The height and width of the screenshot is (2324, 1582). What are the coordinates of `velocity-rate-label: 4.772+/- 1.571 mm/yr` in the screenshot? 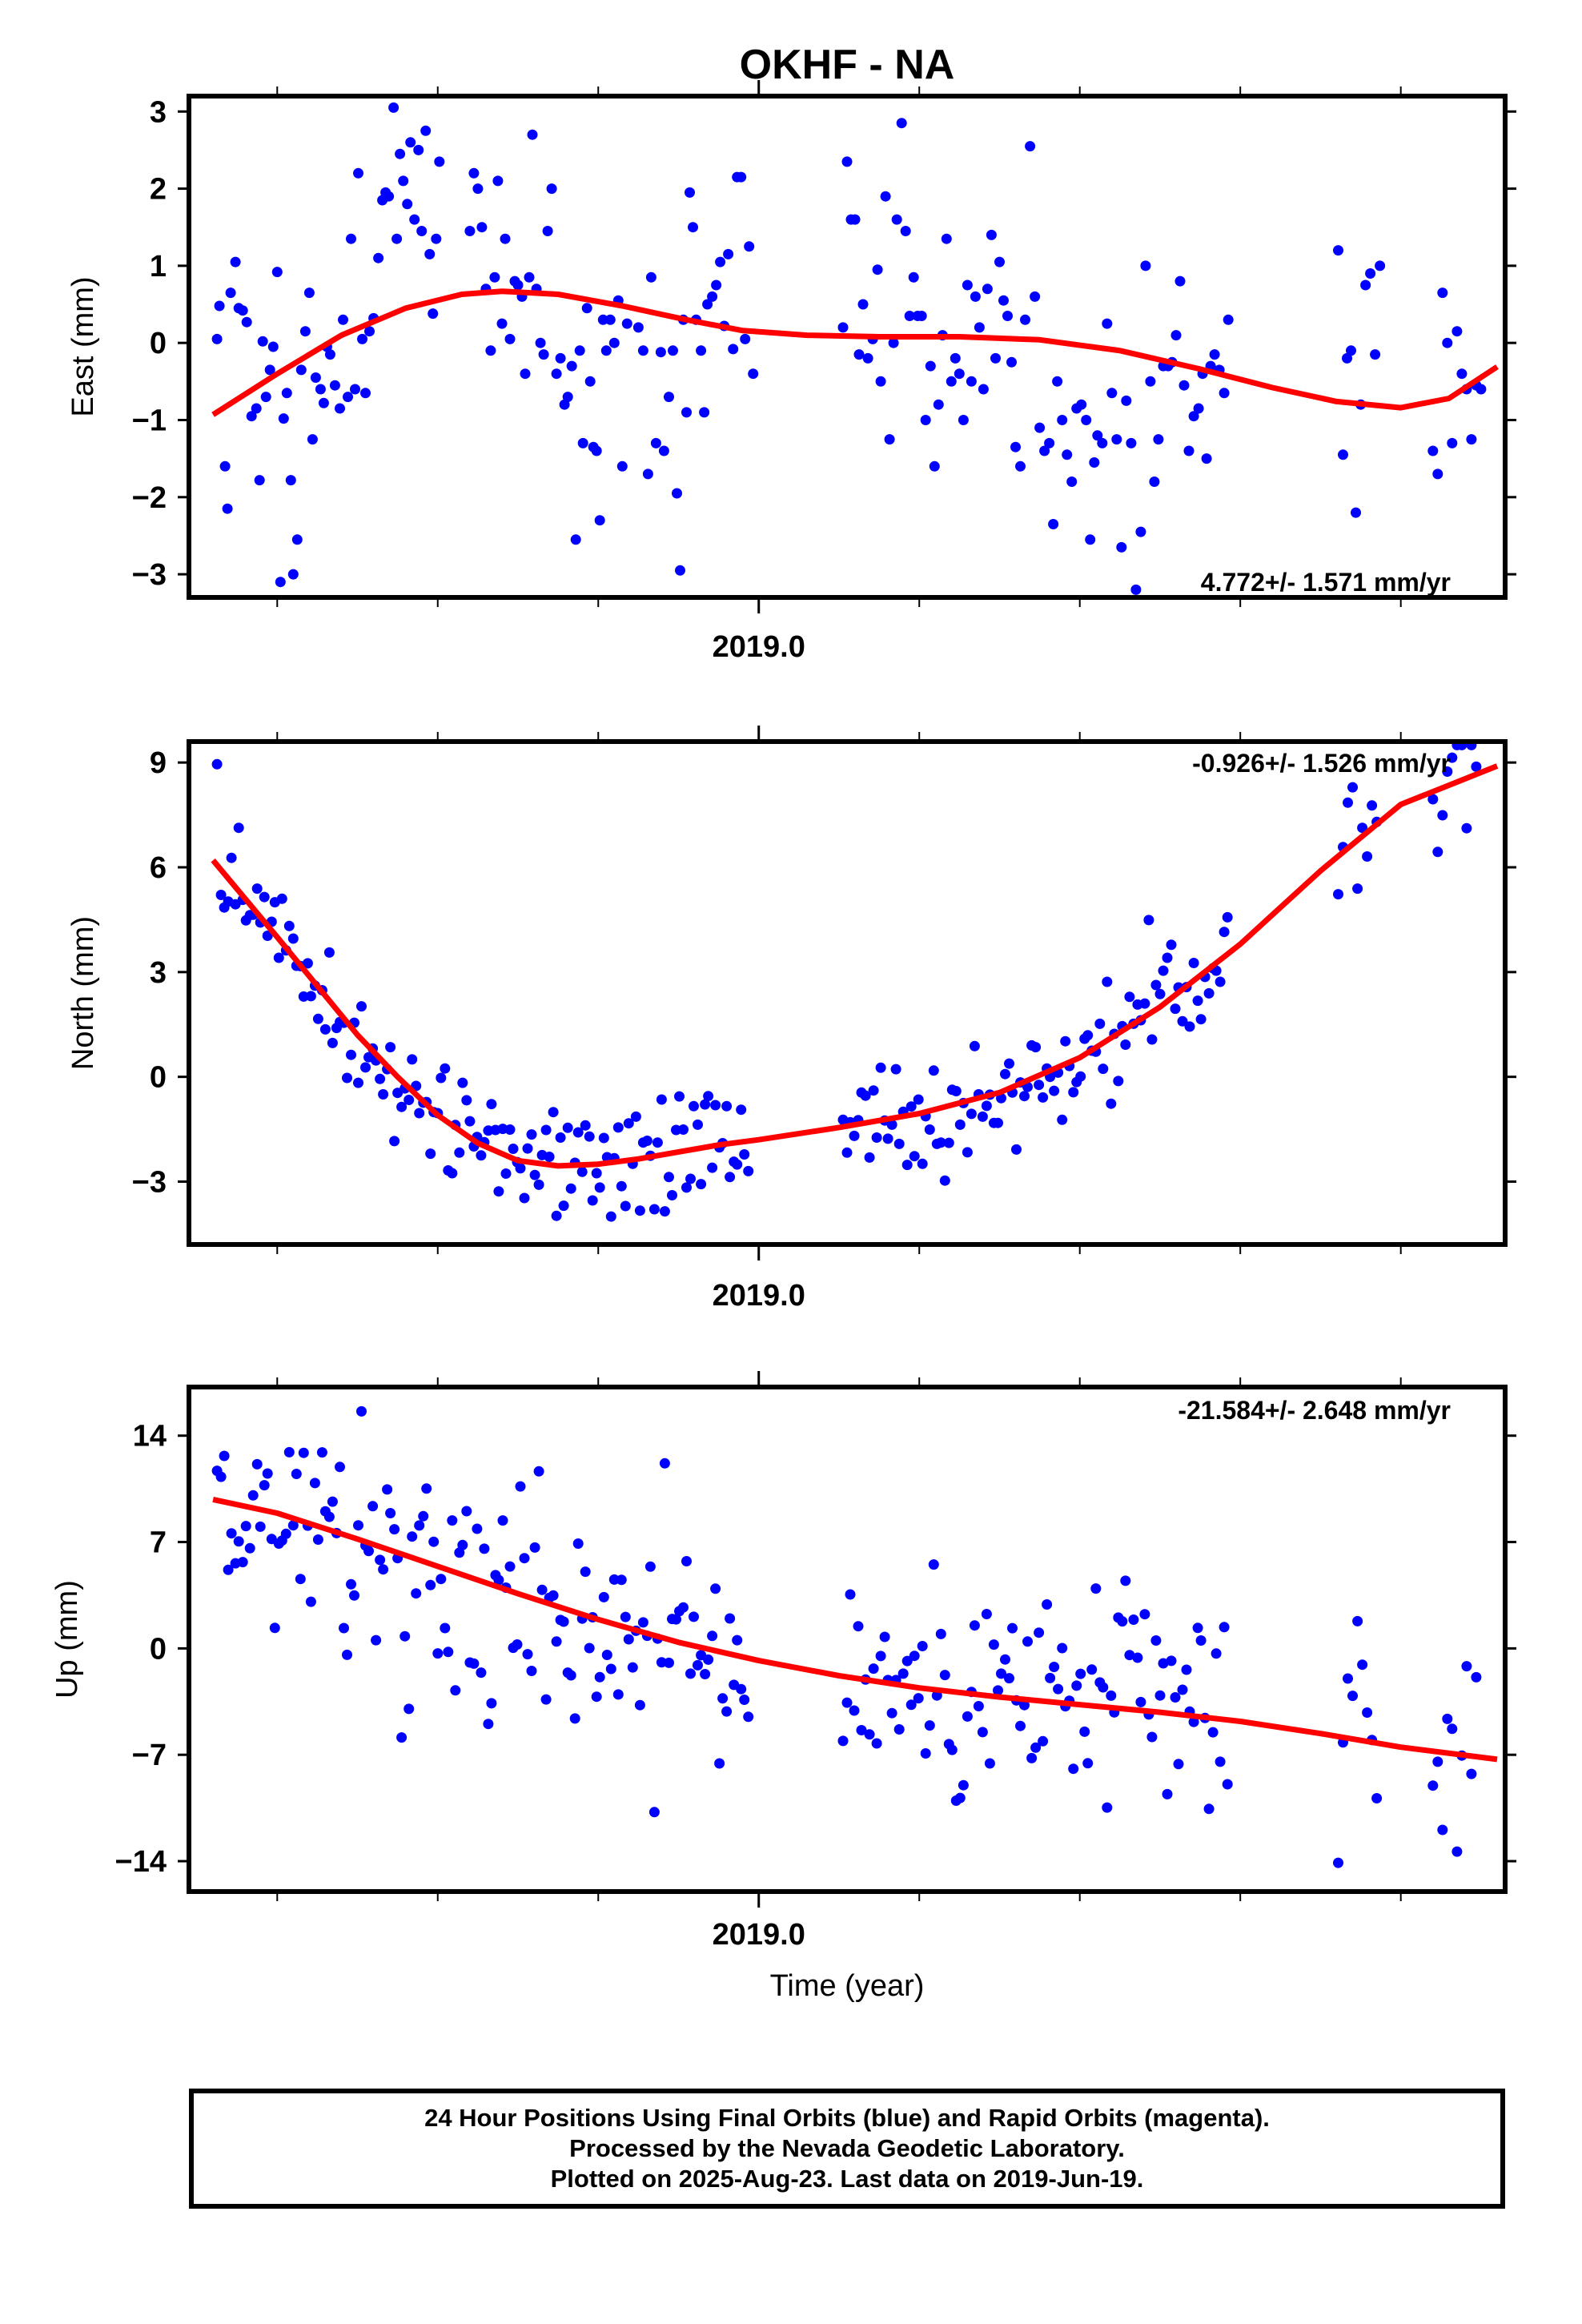 It's located at (1326, 582).